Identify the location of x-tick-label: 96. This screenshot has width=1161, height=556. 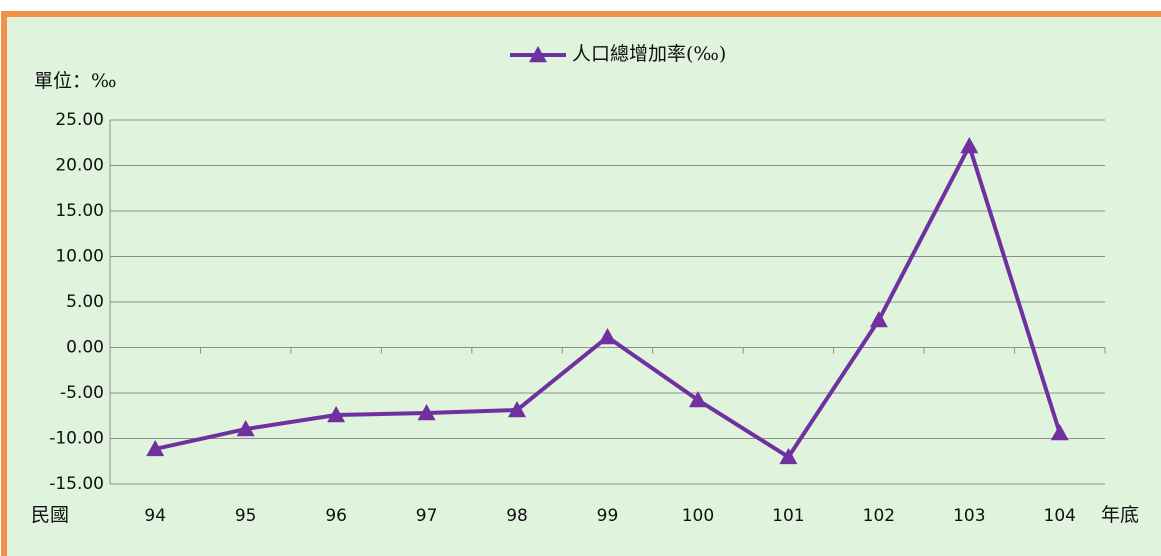
(336, 516).